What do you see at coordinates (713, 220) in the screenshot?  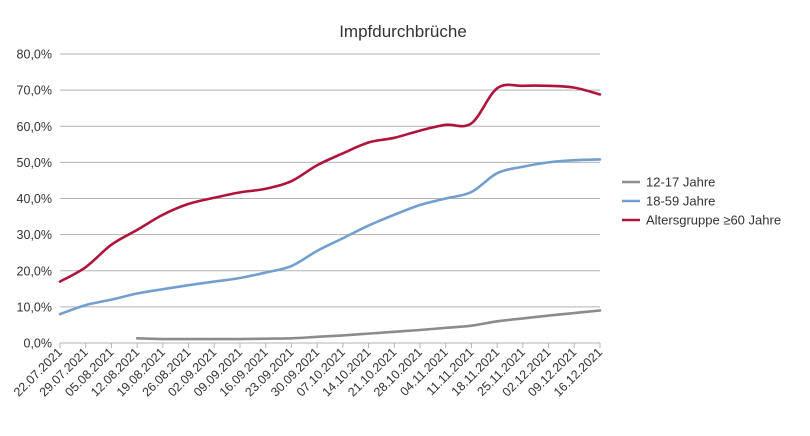 I see `legend-label: Altersgruppe ≥60 Jahre` at bounding box center [713, 220].